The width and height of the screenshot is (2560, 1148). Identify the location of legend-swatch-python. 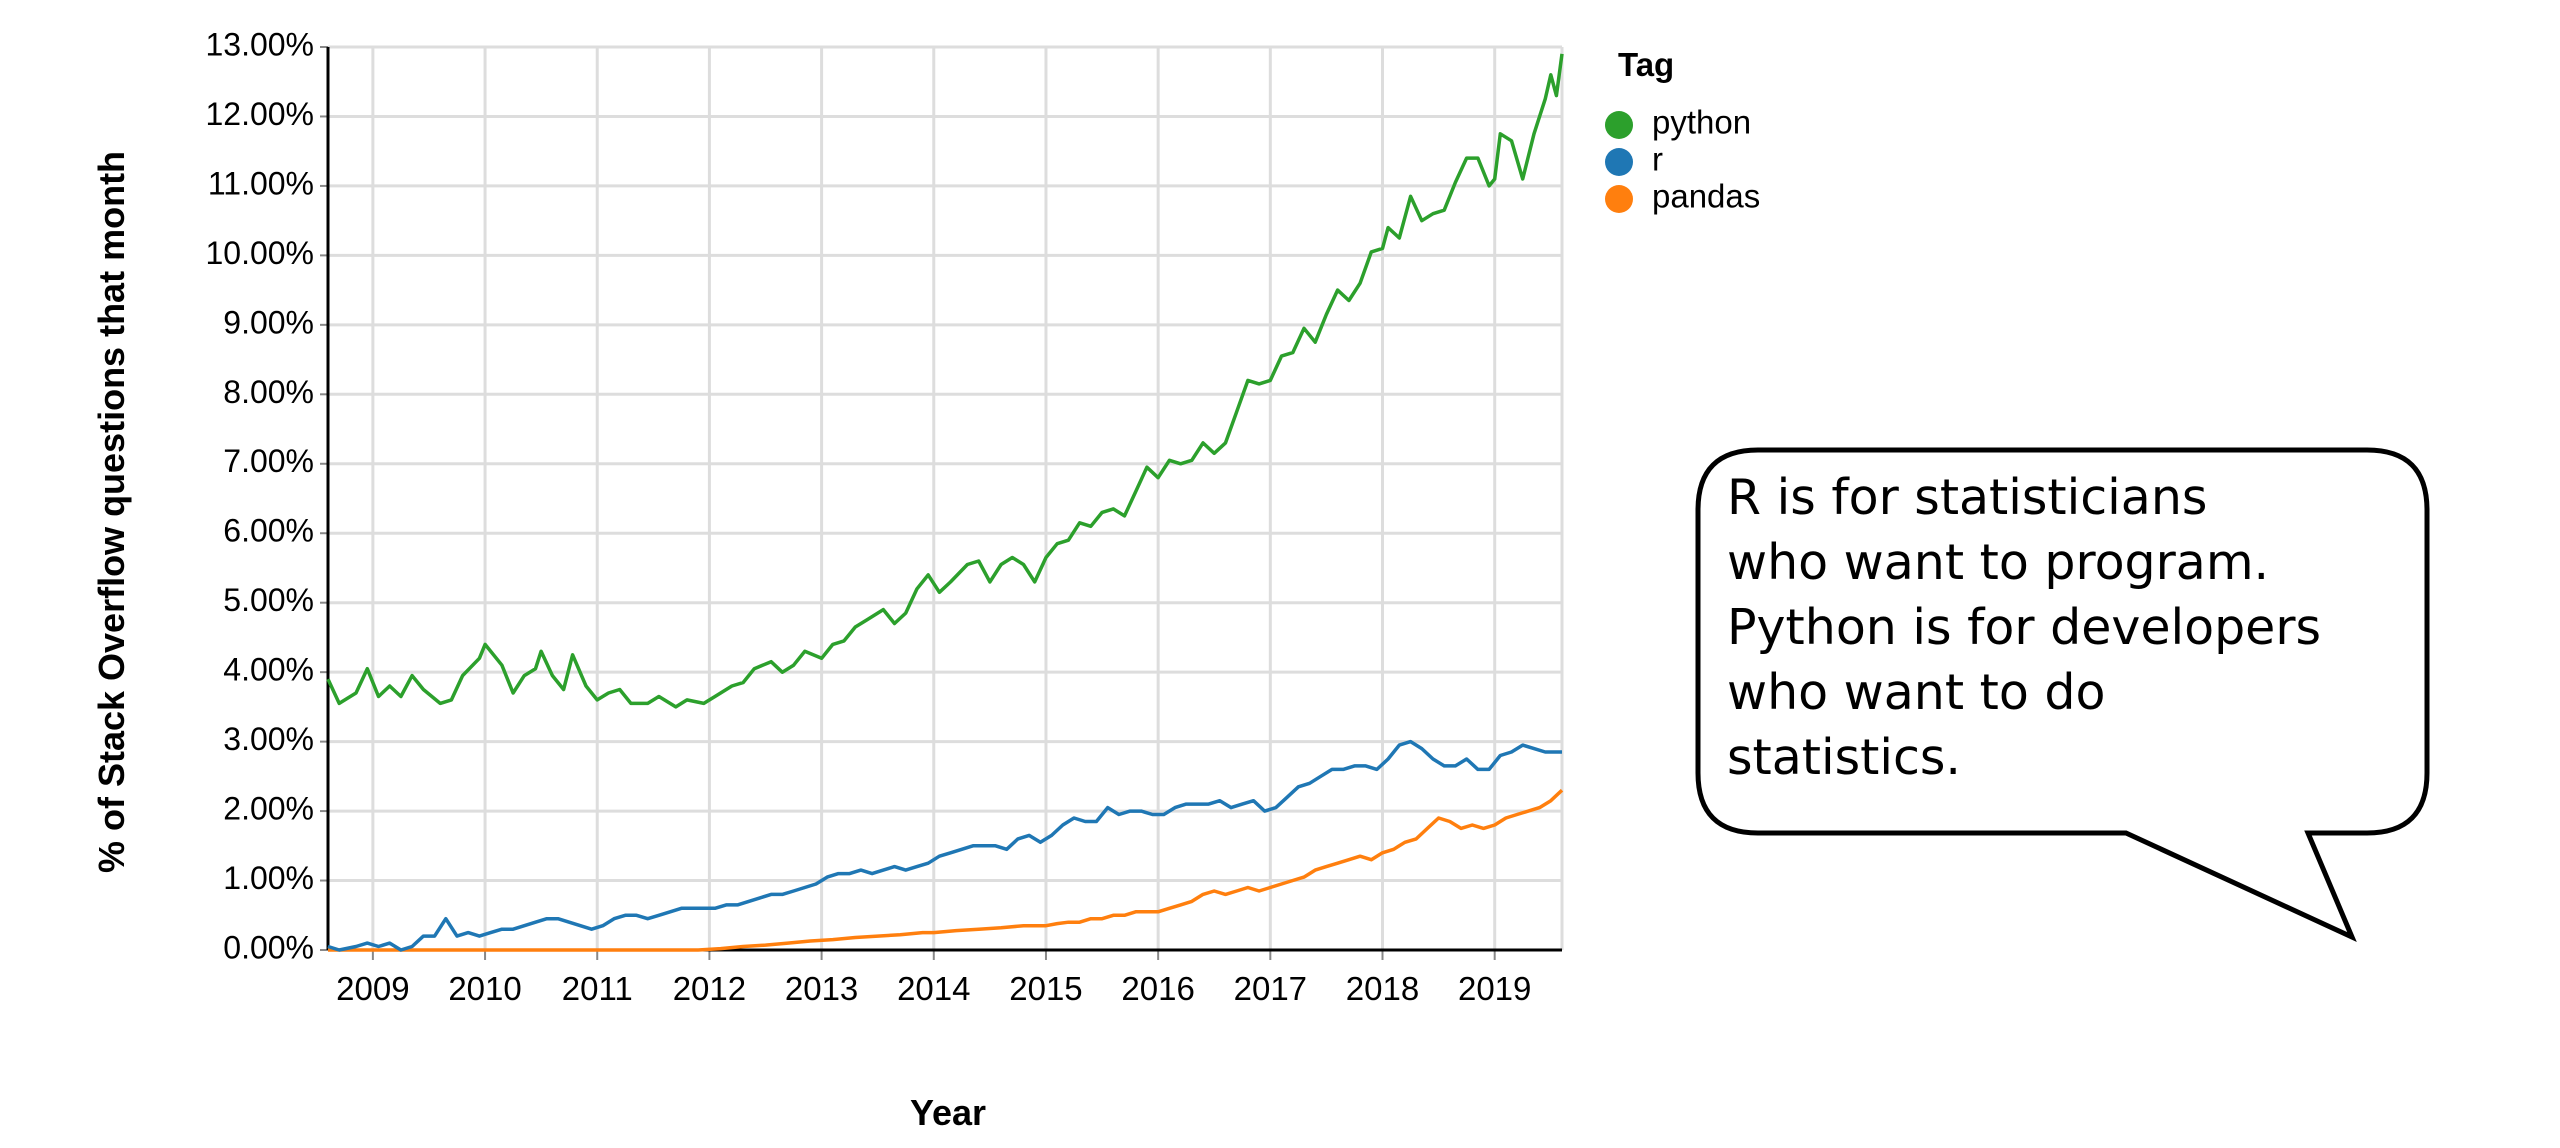
(1619, 125).